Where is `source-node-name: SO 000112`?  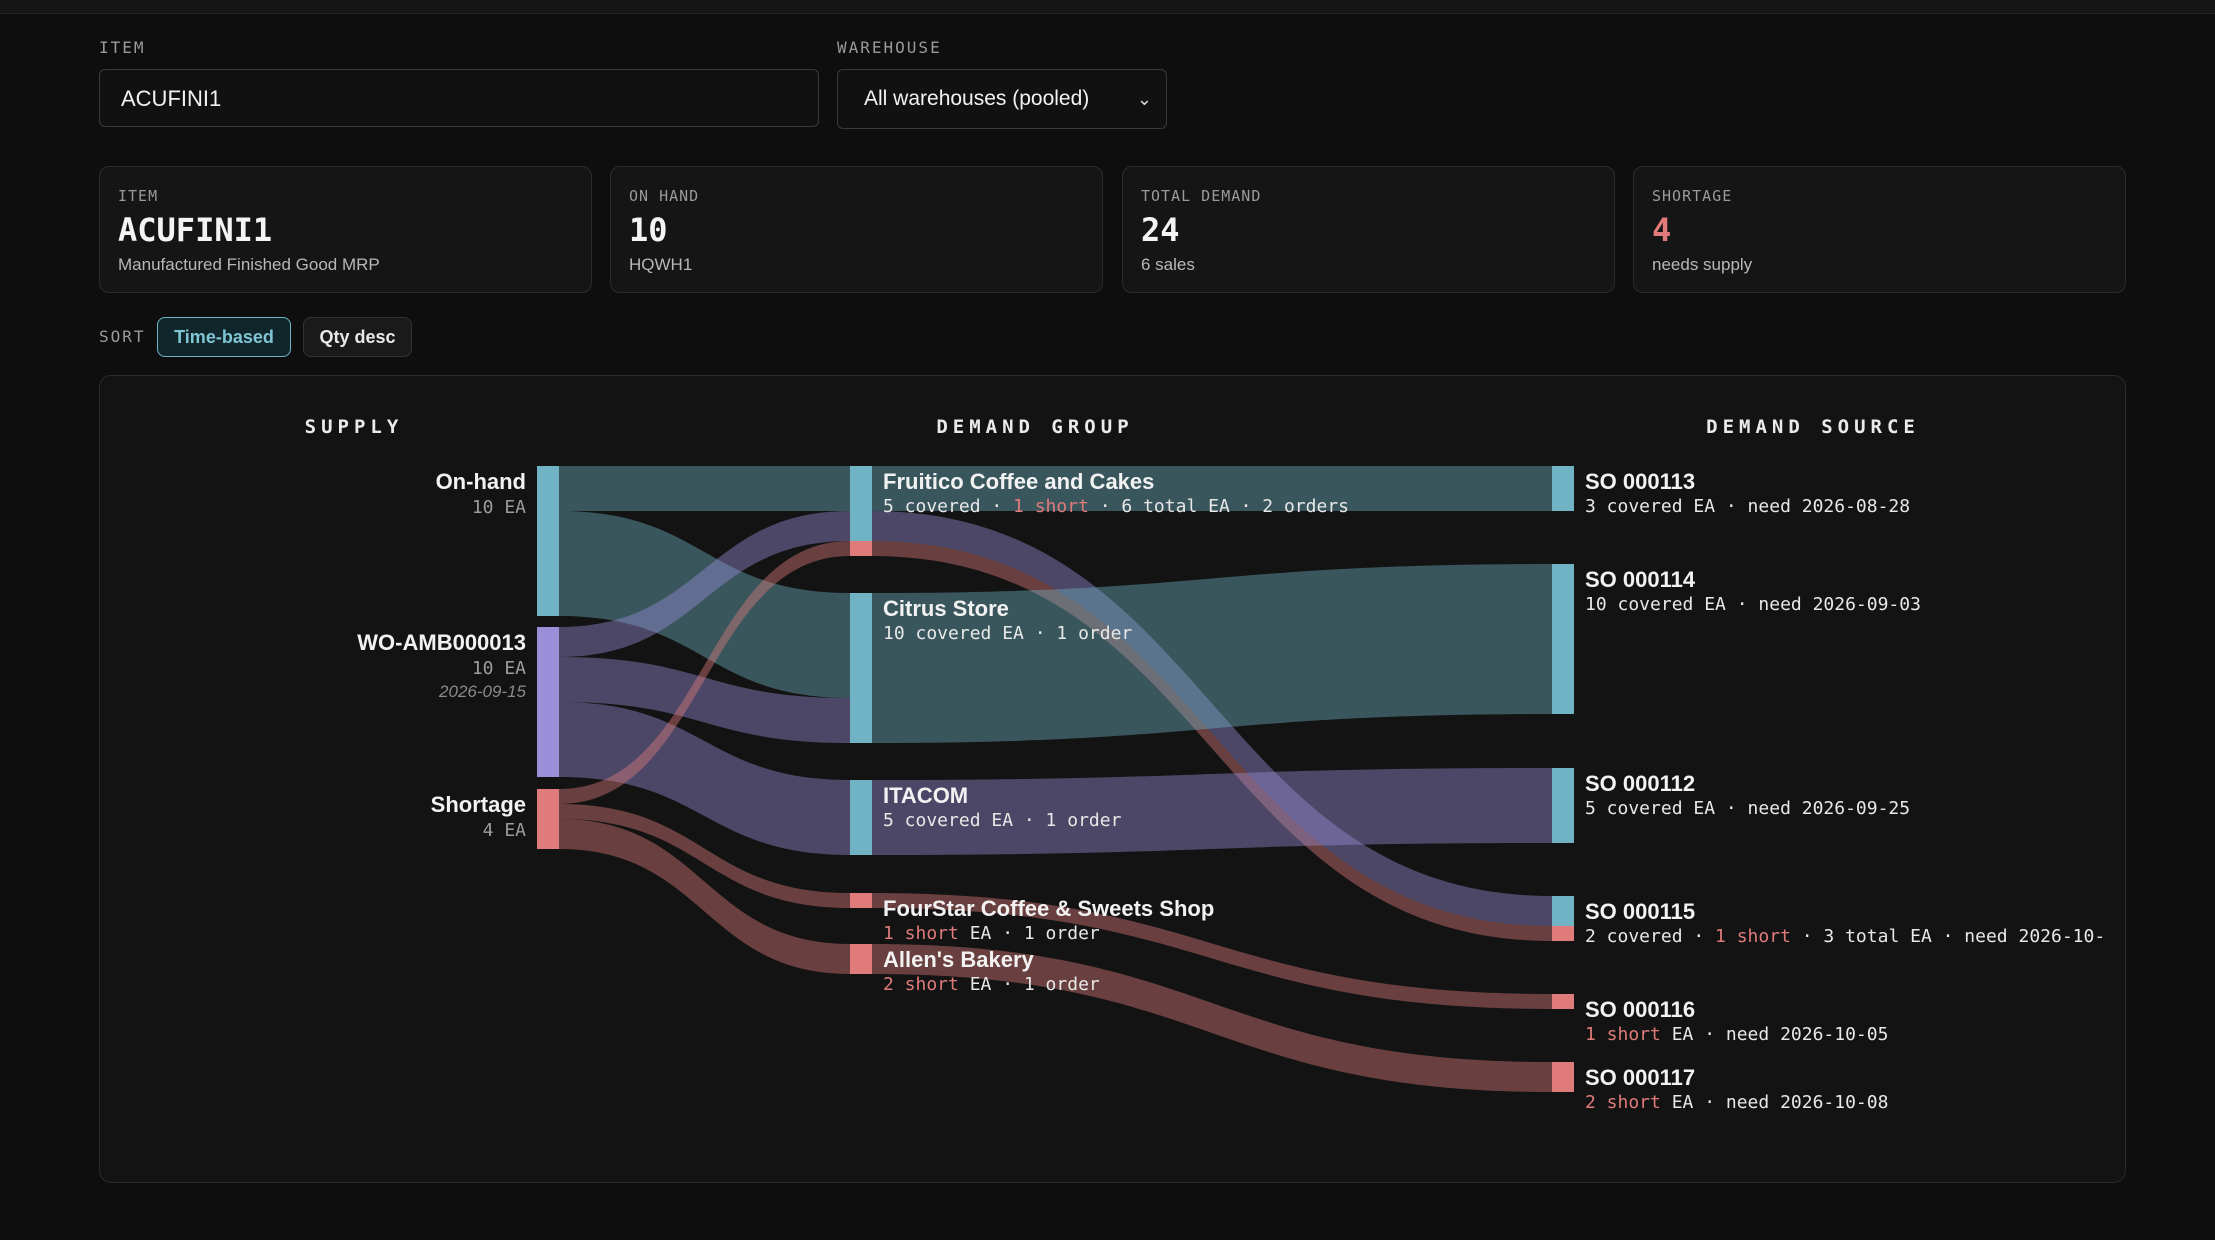
source-node-name: SO 000112 is located at coordinates (1640, 783).